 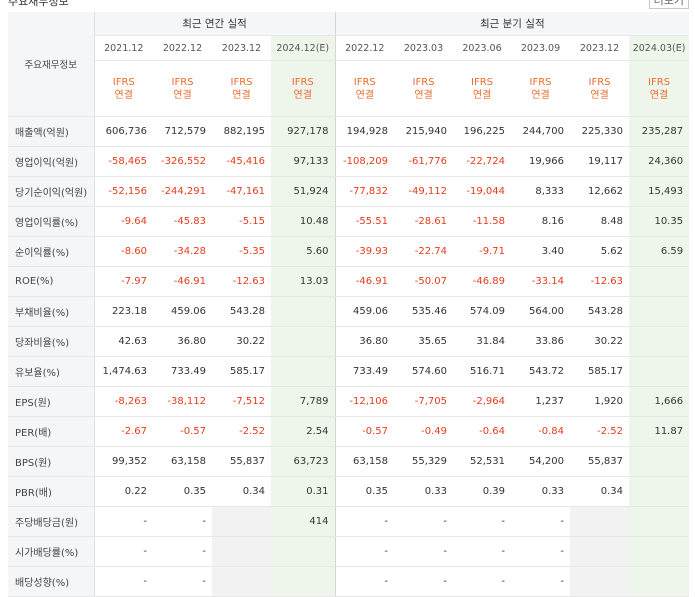 I want to click on table-cell: 1,666, so click(x=659, y=401).